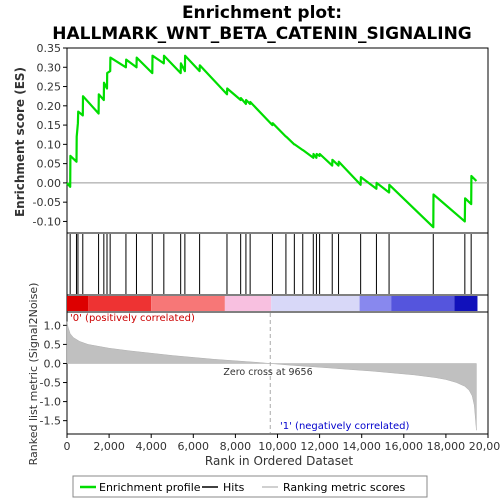 The width and height of the screenshot is (500, 500). Describe the element at coordinates (404, 446) in the screenshot. I see `x-tick-label: 16,000` at that location.